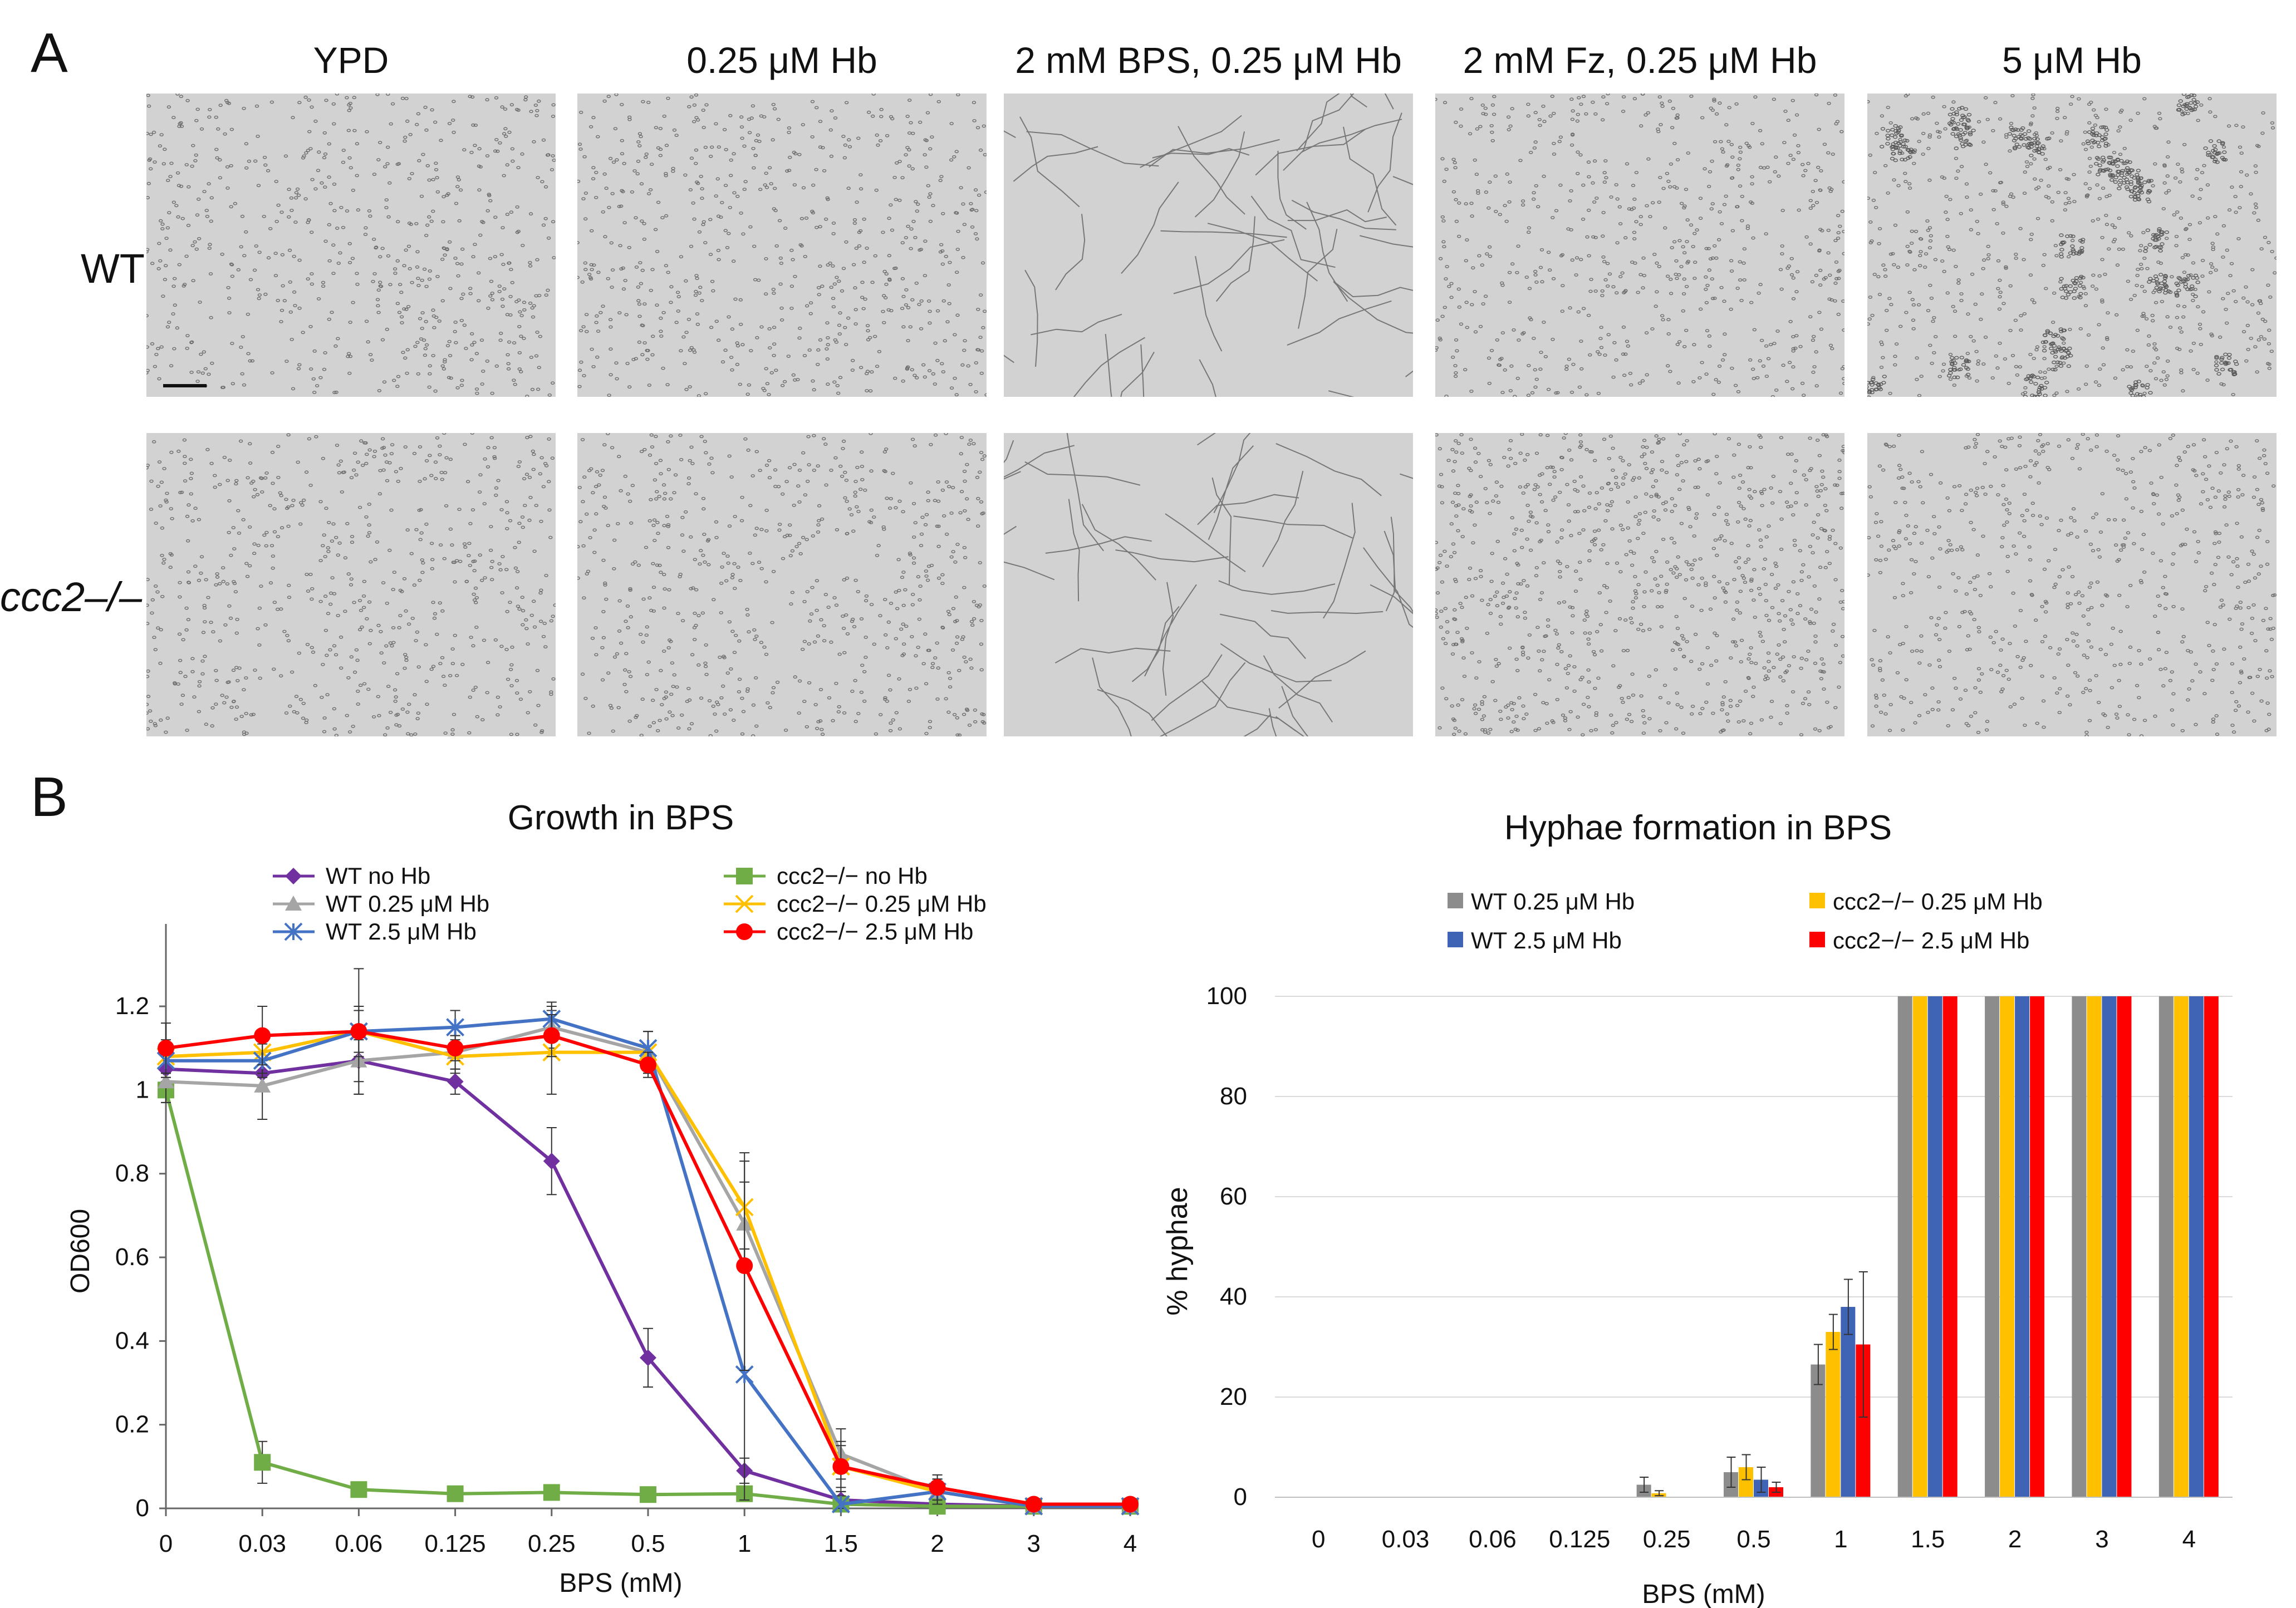 Image resolution: width=2296 pixels, height=1608 pixels. I want to click on line-y-tick-label: 1, so click(142, 1089).